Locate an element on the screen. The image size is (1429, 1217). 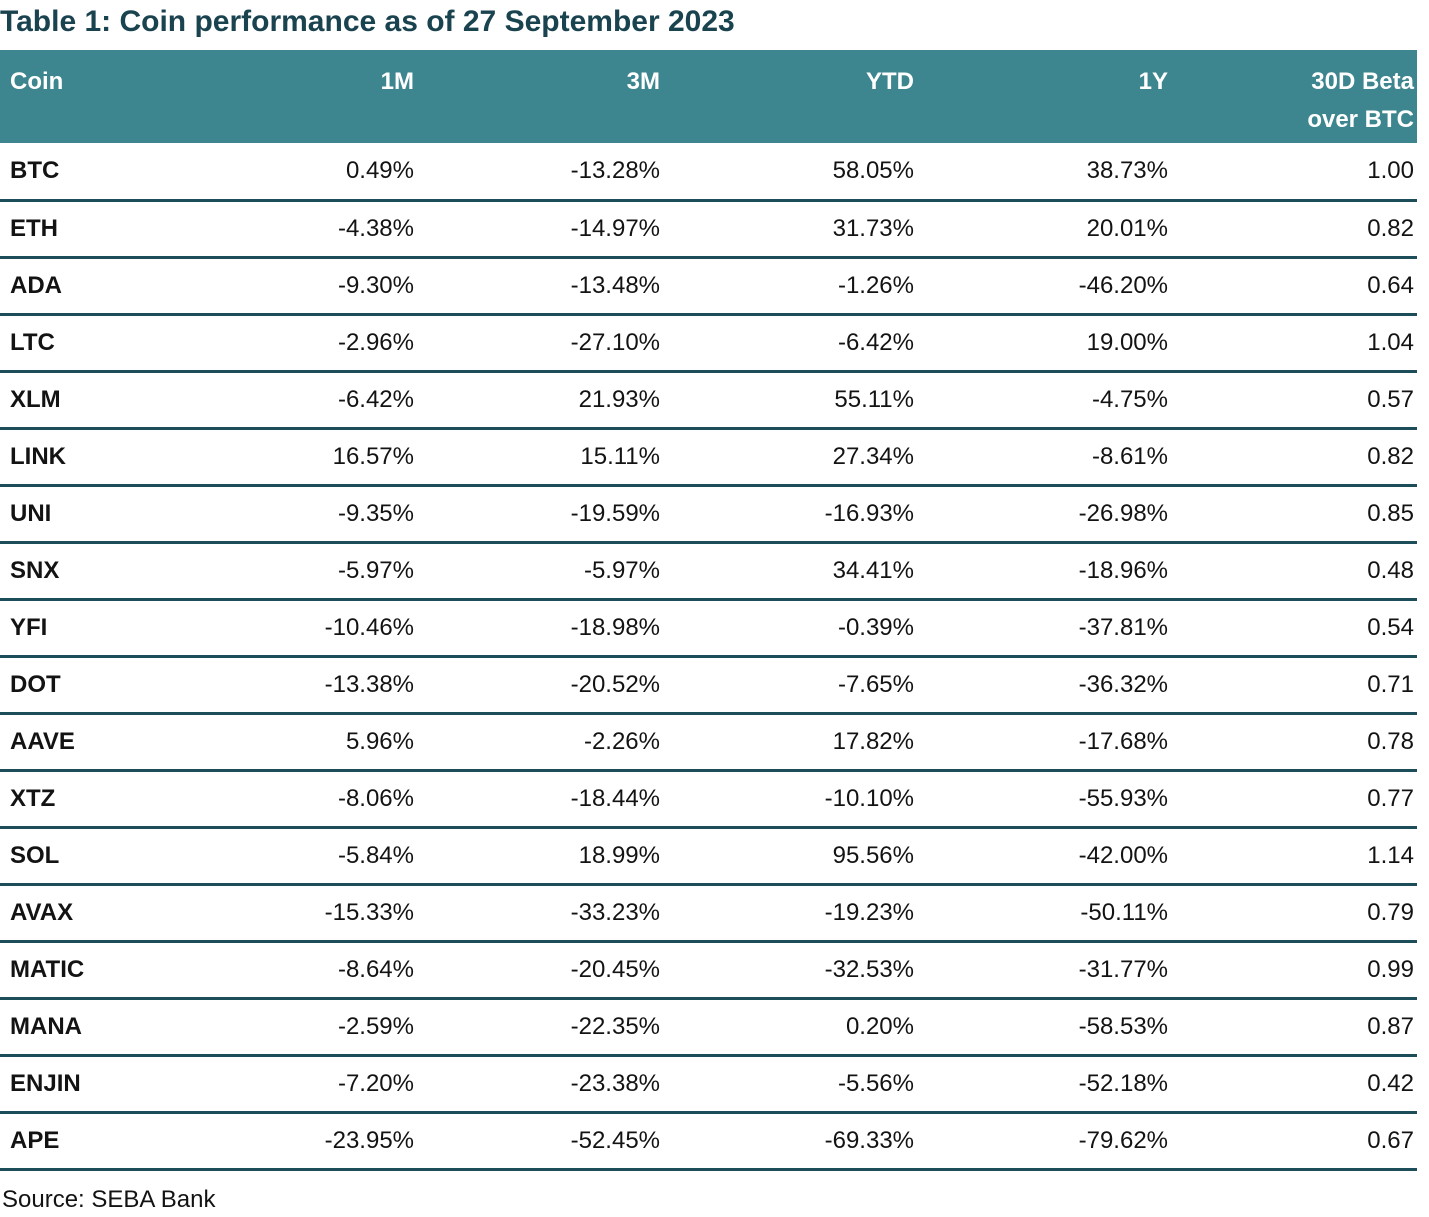
table-row: AVAX -15.33% -33.23% -19.23% -50.11% 0.79 is located at coordinates (708, 912).